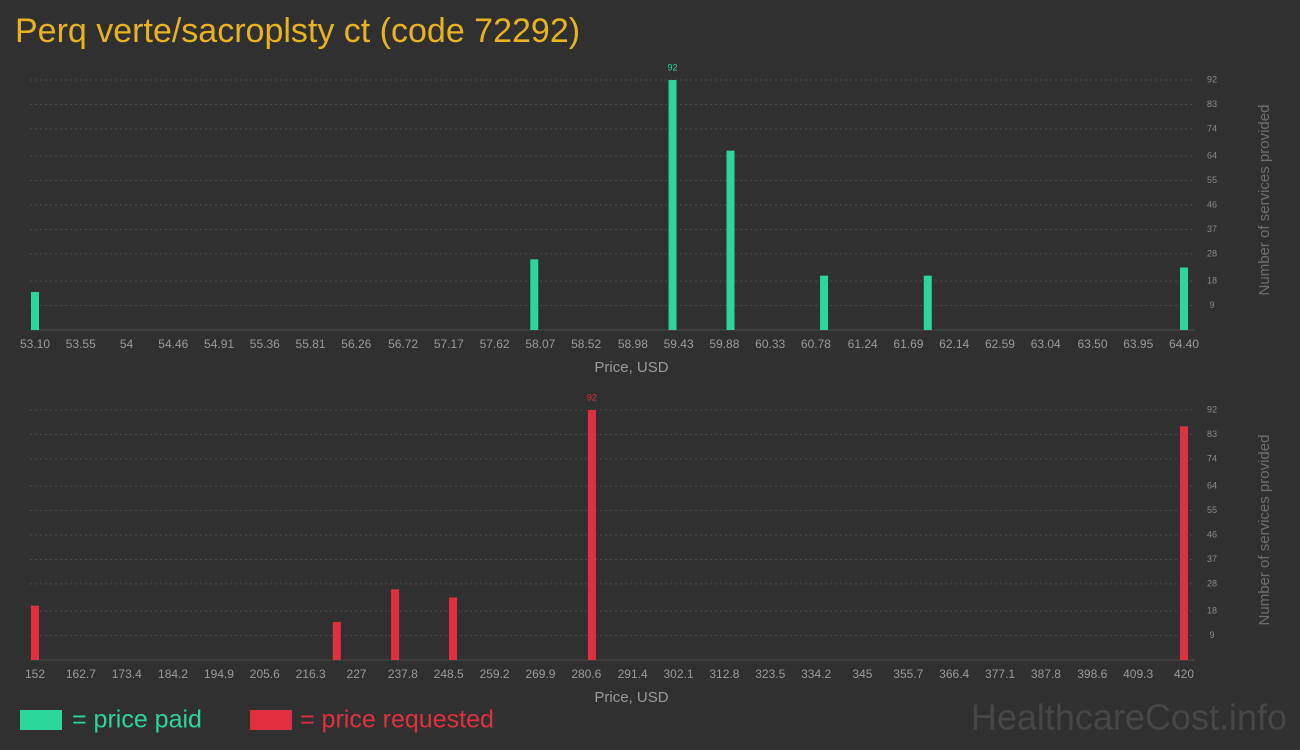 Image resolution: width=1300 pixels, height=750 pixels. I want to click on x-tick-label: 61.69, so click(908, 344).